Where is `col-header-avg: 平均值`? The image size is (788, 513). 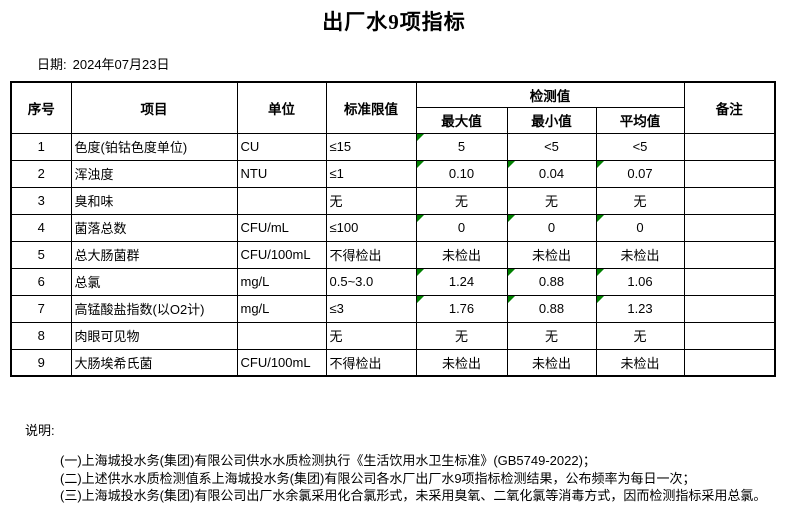
col-header-avg: 平均值 is located at coordinates (640, 120).